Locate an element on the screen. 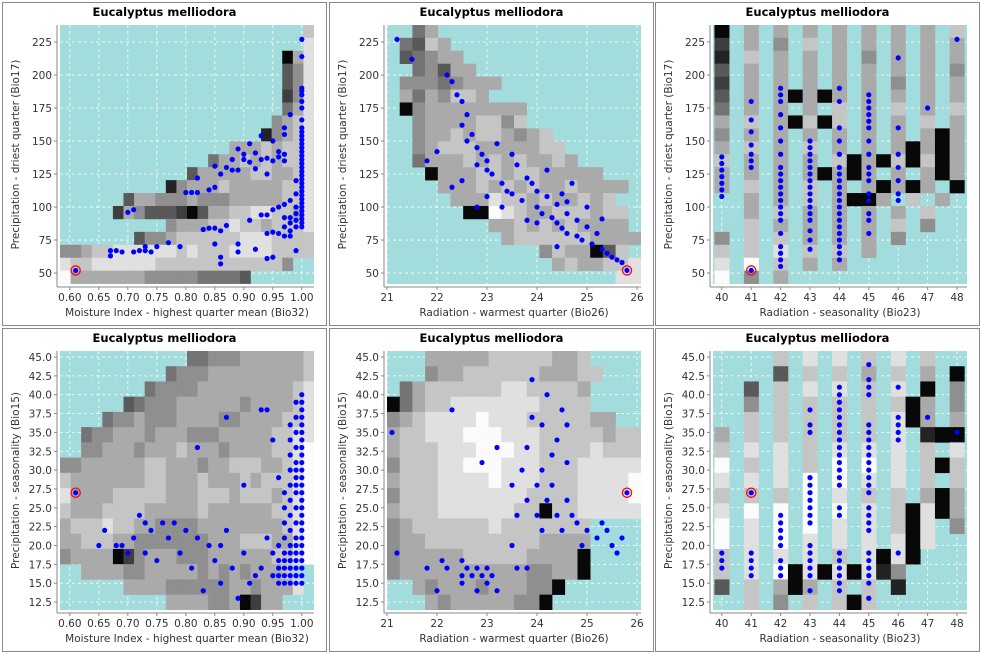 The width and height of the screenshot is (981, 654). selected-point is located at coordinates (751, 270).